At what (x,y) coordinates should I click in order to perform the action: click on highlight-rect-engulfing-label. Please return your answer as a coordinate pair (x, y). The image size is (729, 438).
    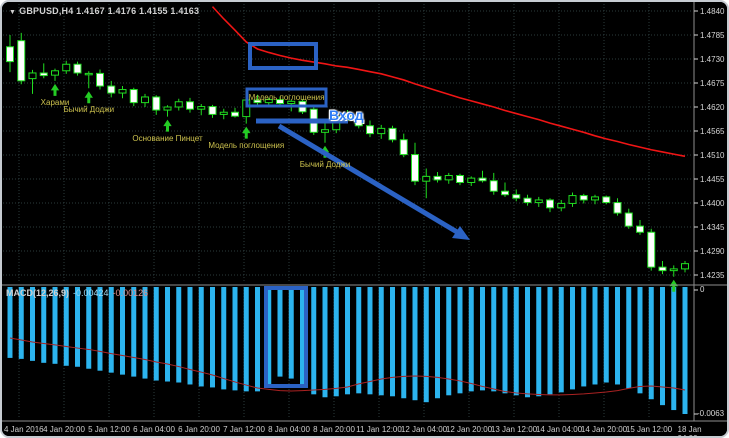
    Looking at the image, I should click on (286, 97).